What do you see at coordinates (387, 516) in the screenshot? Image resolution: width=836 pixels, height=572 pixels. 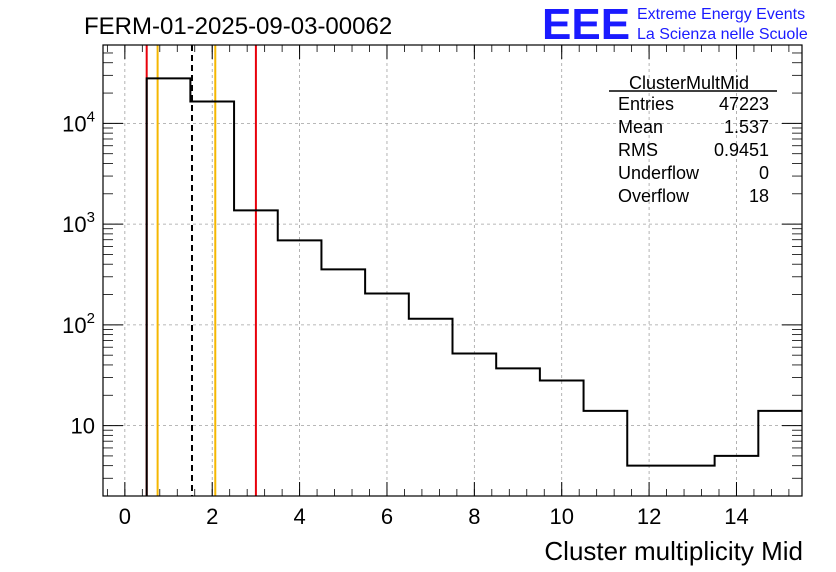 I see `x-tick-label: 6` at bounding box center [387, 516].